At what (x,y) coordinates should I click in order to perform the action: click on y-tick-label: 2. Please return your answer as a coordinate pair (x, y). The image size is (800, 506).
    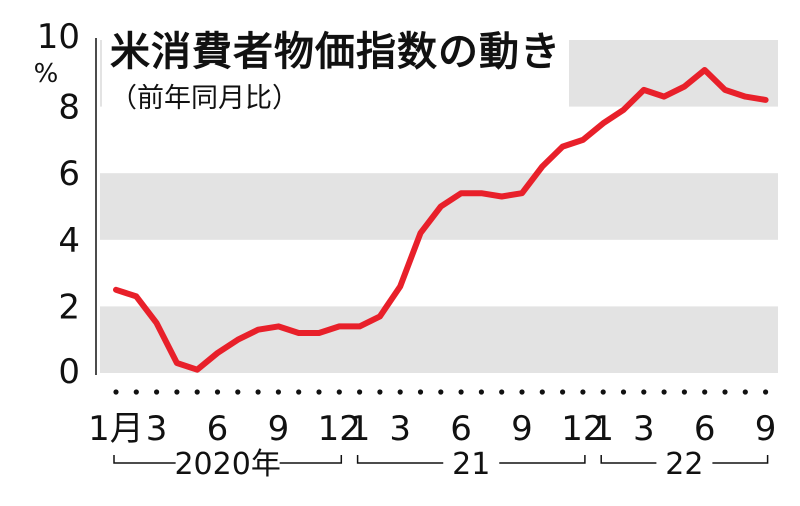
    Looking at the image, I should click on (69, 307).